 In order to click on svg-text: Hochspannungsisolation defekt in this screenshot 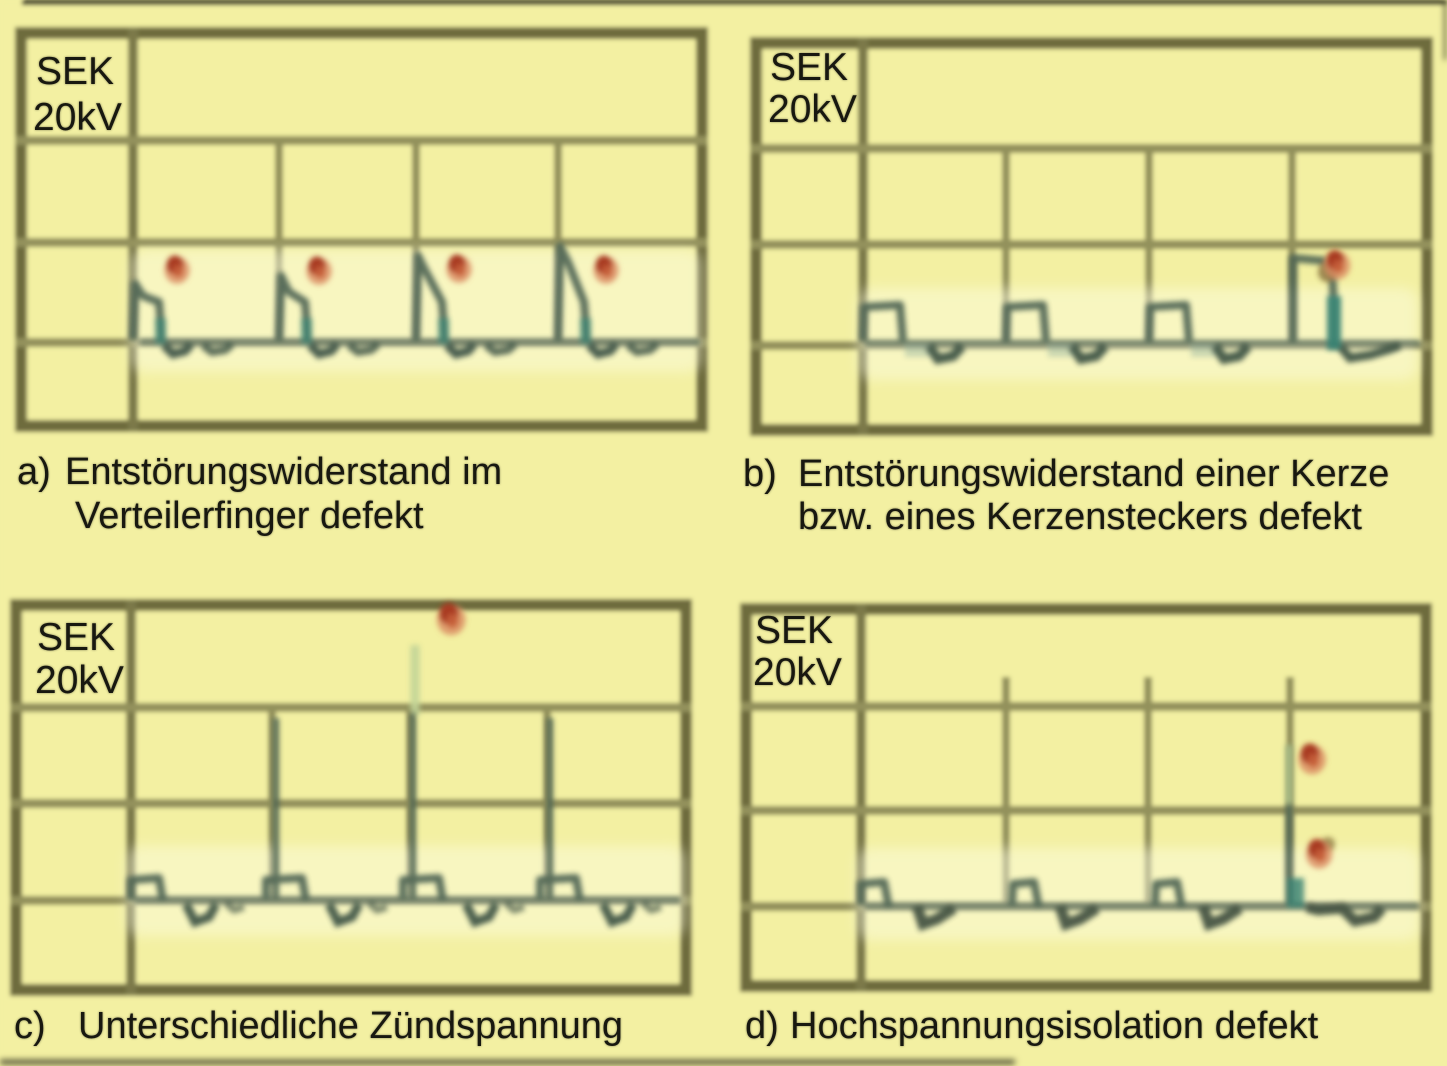, I will do `click(1054, 1026)`.